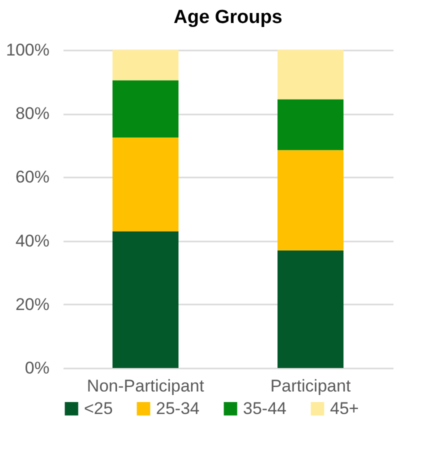  What do you see at coordinates (310, 386) in the screenshot?
I see `x-tick-label: Participant` at bounding box center [310, 386].